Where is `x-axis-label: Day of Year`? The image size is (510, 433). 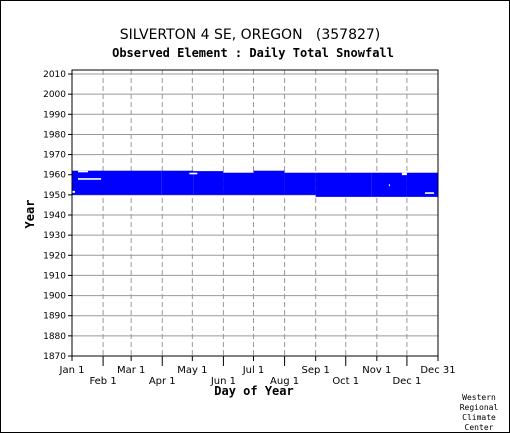
x-axis-label: Day of Year is located at coordinates (253, 391).